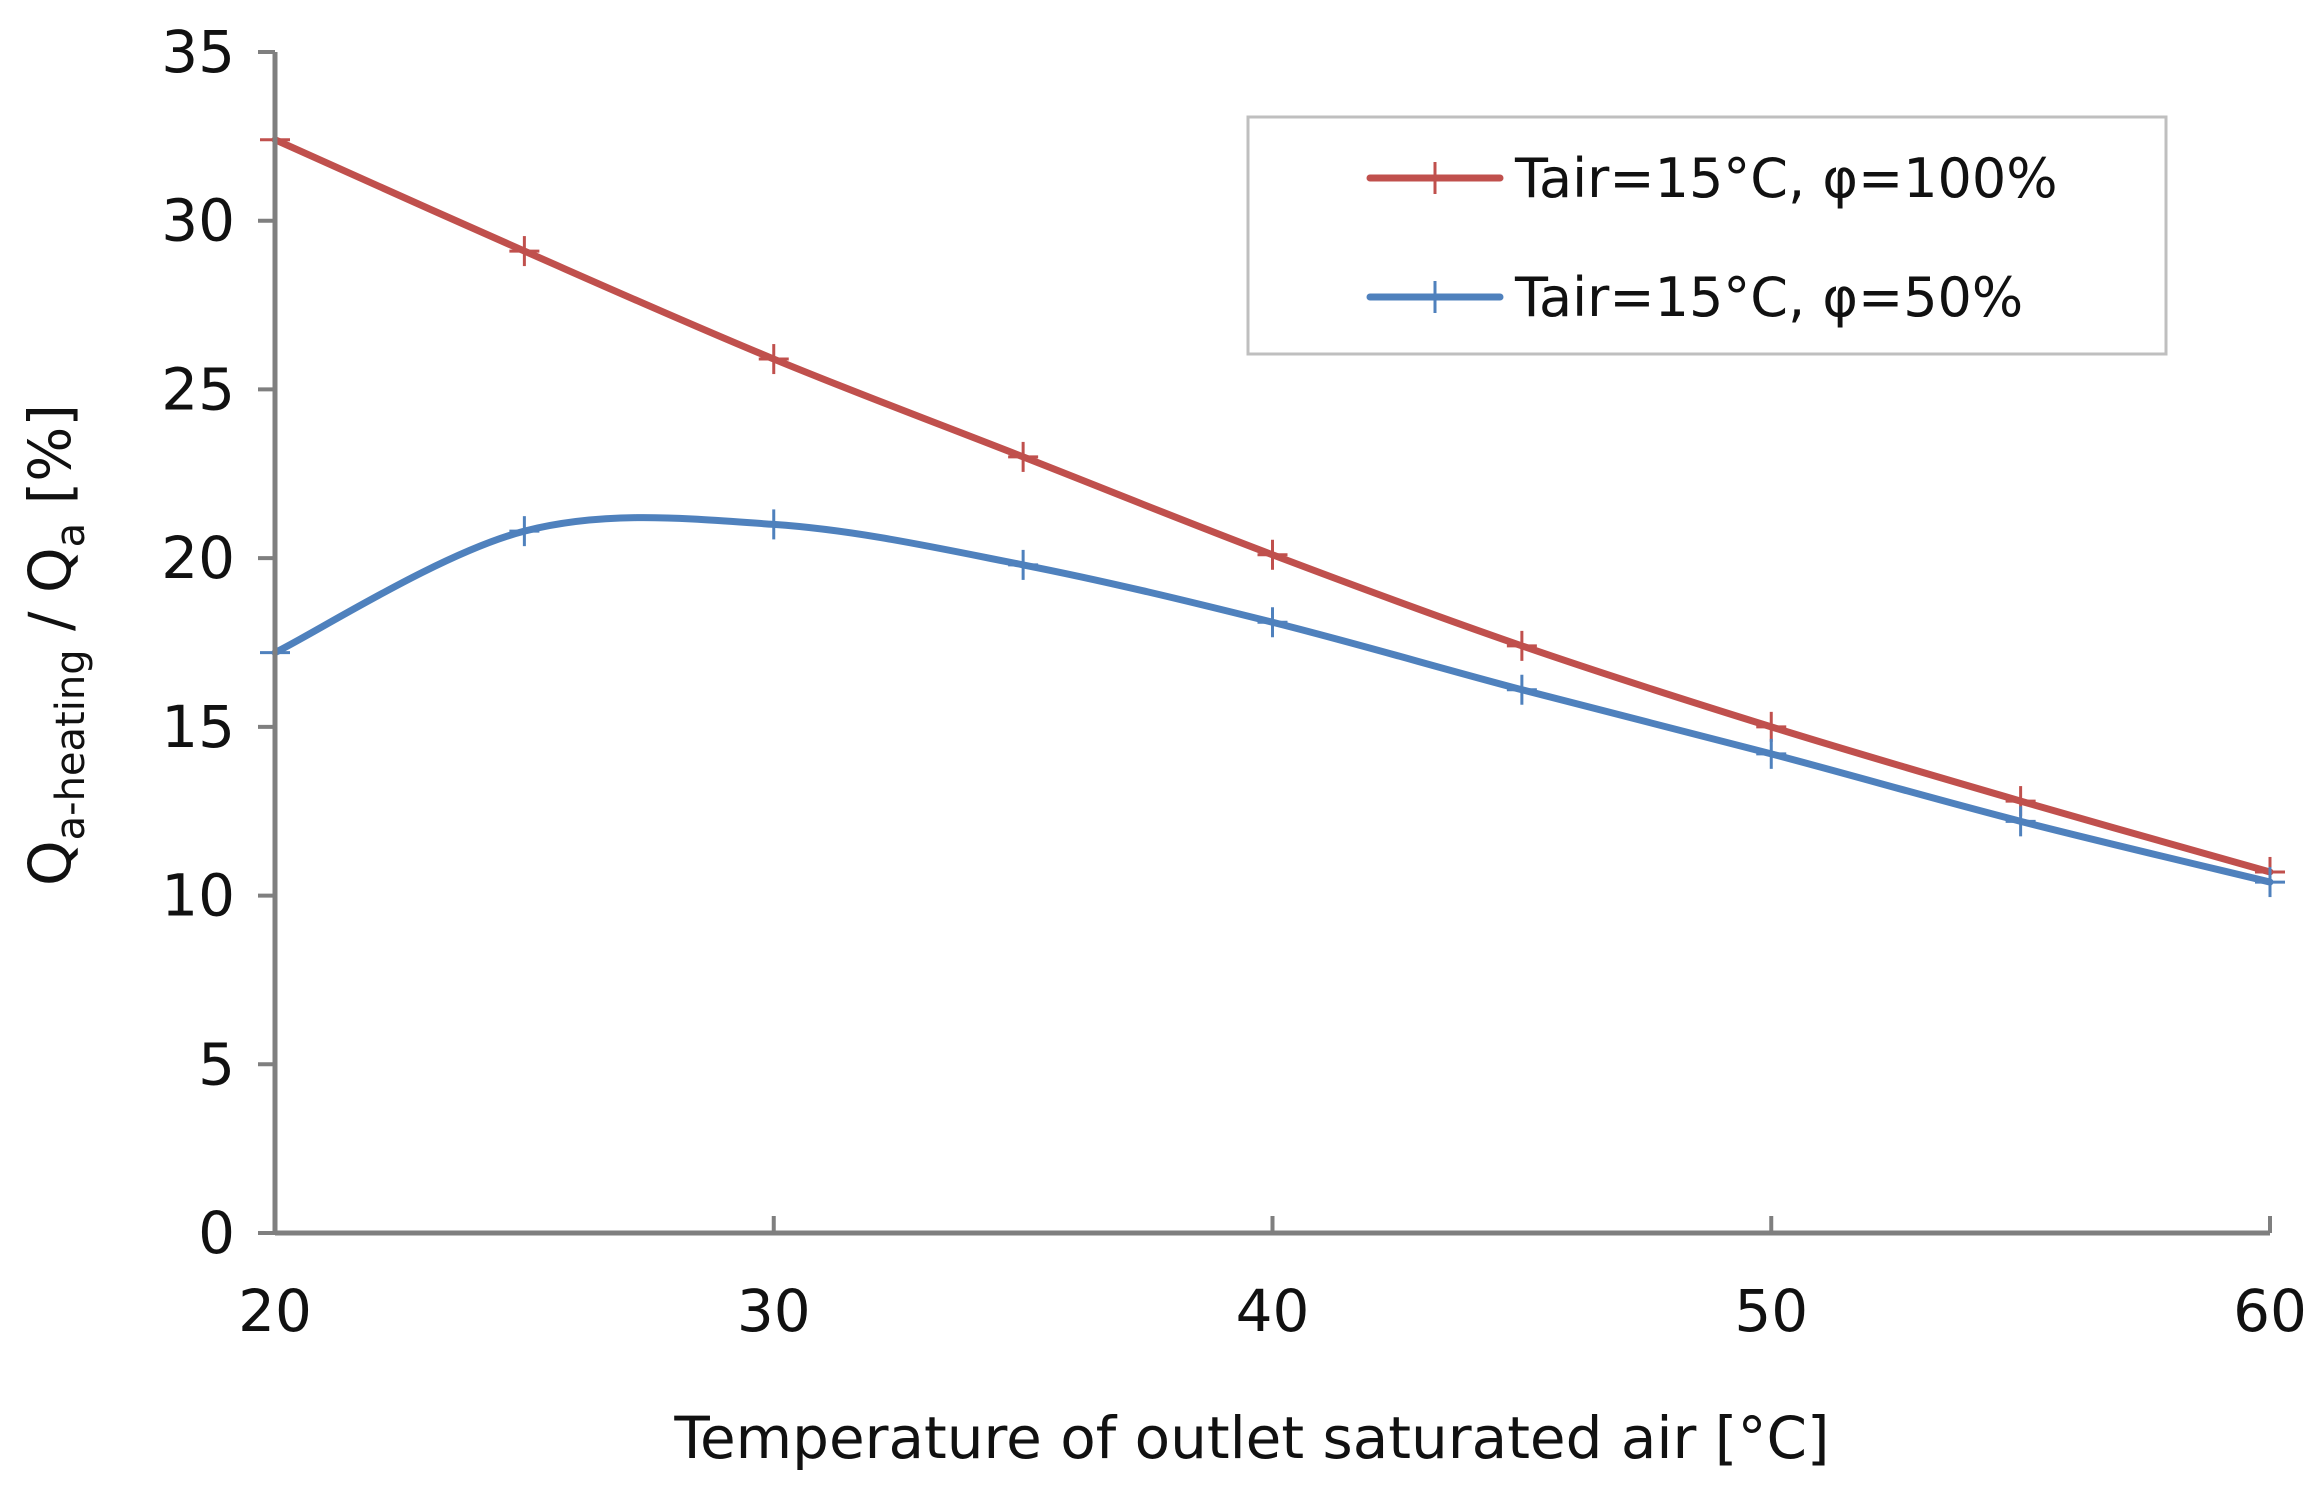 This screenshot has height=1485, width=2319. What do you see at coordinates (216, 1233) in the screenshot?
I see `y-tick-label: 0` at bounding box center [216, 1233].